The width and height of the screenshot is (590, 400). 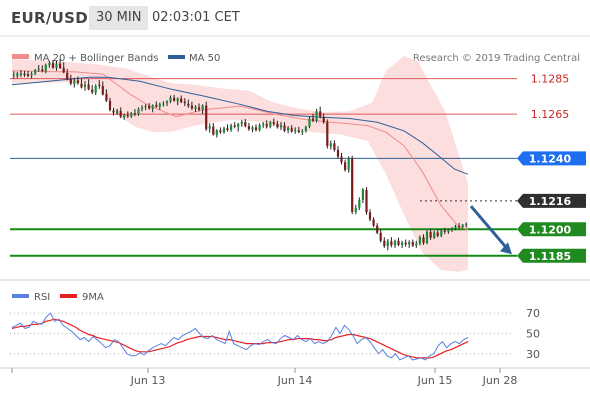 What do you see at coordinates (506, 248) in the screenshot?
I see `forecast-arrowhead` at bounding box center [506, 248].